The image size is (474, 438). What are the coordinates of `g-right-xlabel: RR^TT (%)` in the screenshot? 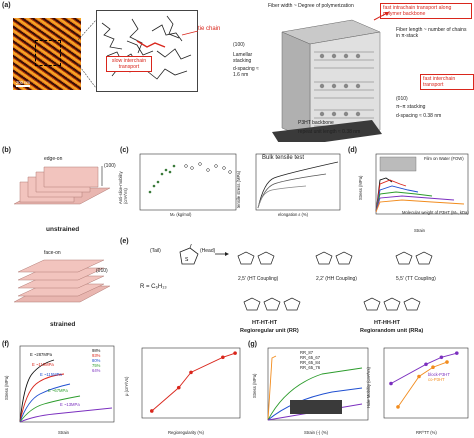 It's located at (426, 432).